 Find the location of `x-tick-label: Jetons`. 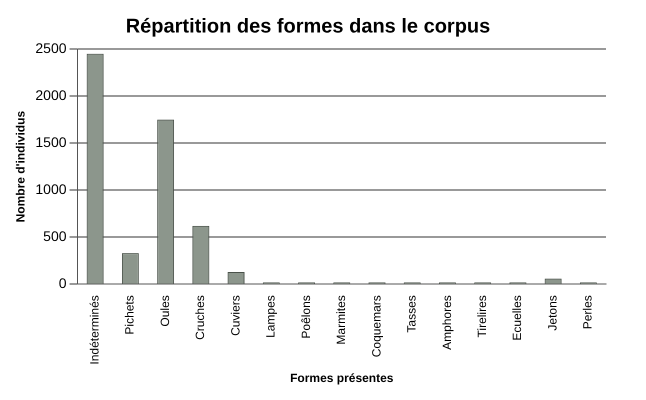

x-tick-label: Jetons is located at coordinates (552, 313).